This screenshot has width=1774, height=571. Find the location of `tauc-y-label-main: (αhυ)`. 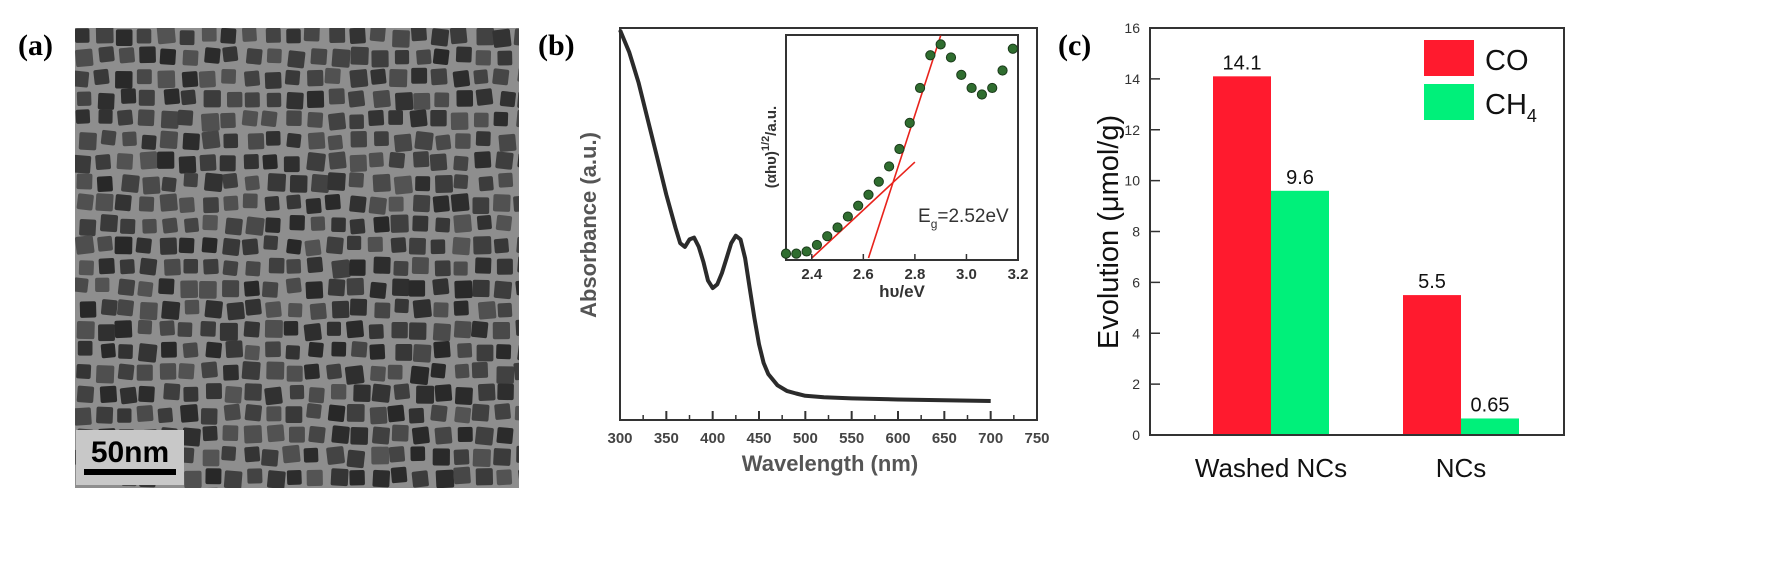

tauc-y-label-main: (αhυ) is located at coordinates (771, 169).